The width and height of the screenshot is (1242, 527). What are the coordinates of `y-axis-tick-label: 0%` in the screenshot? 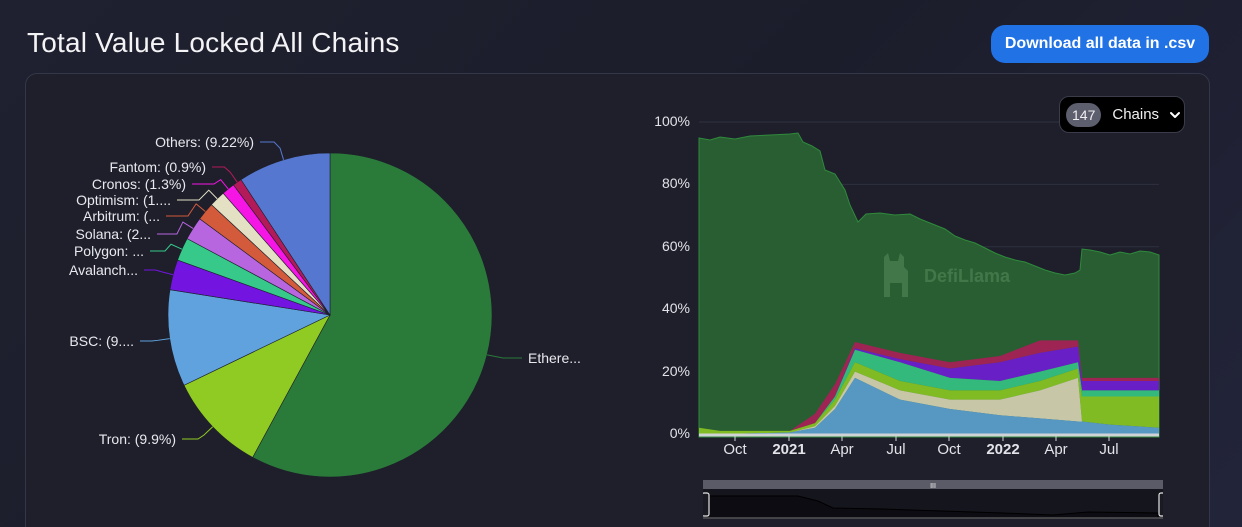 It's located at (679, 433).